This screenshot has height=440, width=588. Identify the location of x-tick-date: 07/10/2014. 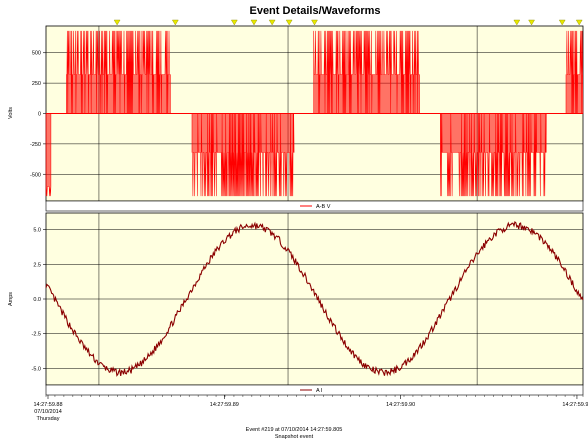
(48, 412).